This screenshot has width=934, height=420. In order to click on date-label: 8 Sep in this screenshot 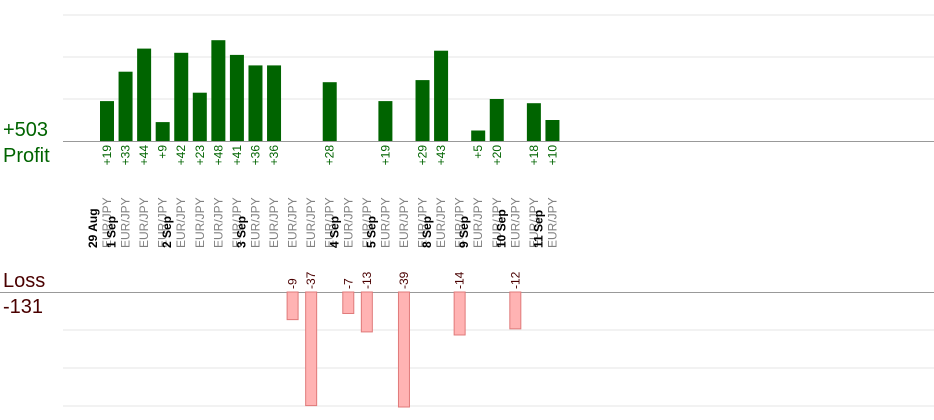, I will do `click(427, 232)`.